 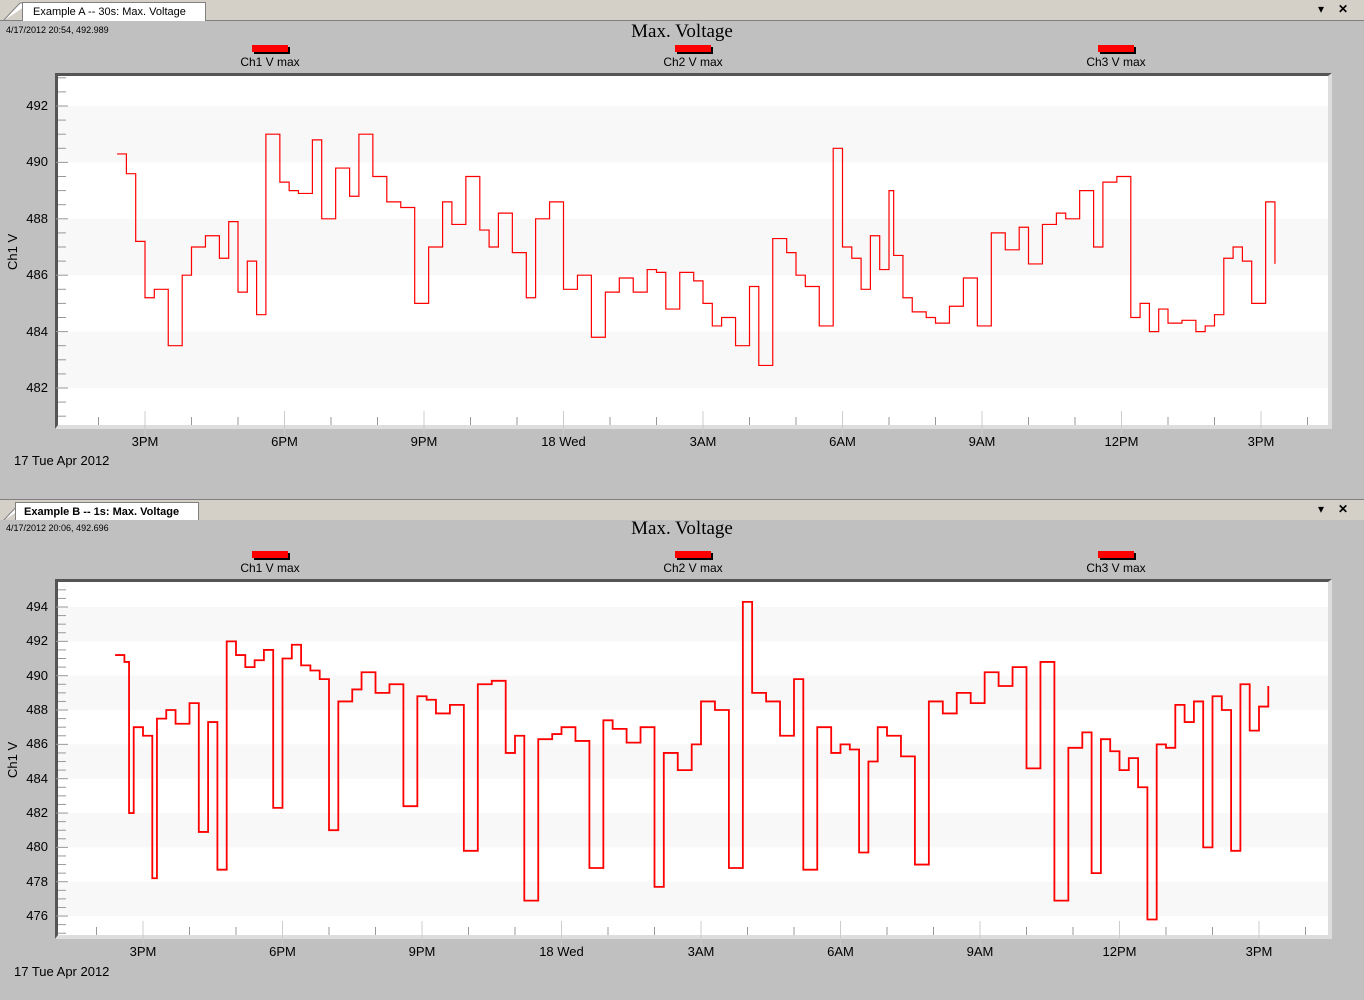 I want to click on tab-bar-a: Example A -- 30s: Max. Voltage ▾ ✕, so click(x=682, y=10).